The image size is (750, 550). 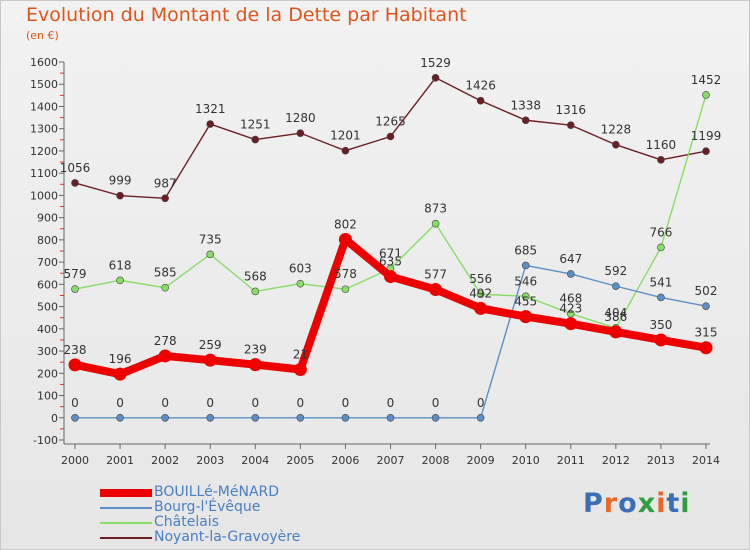 What do you see at coordinates (207, 507) in the screenshot?
I see `legend-label: Bourg-l'Évêque` at bounding box center [207, 507].